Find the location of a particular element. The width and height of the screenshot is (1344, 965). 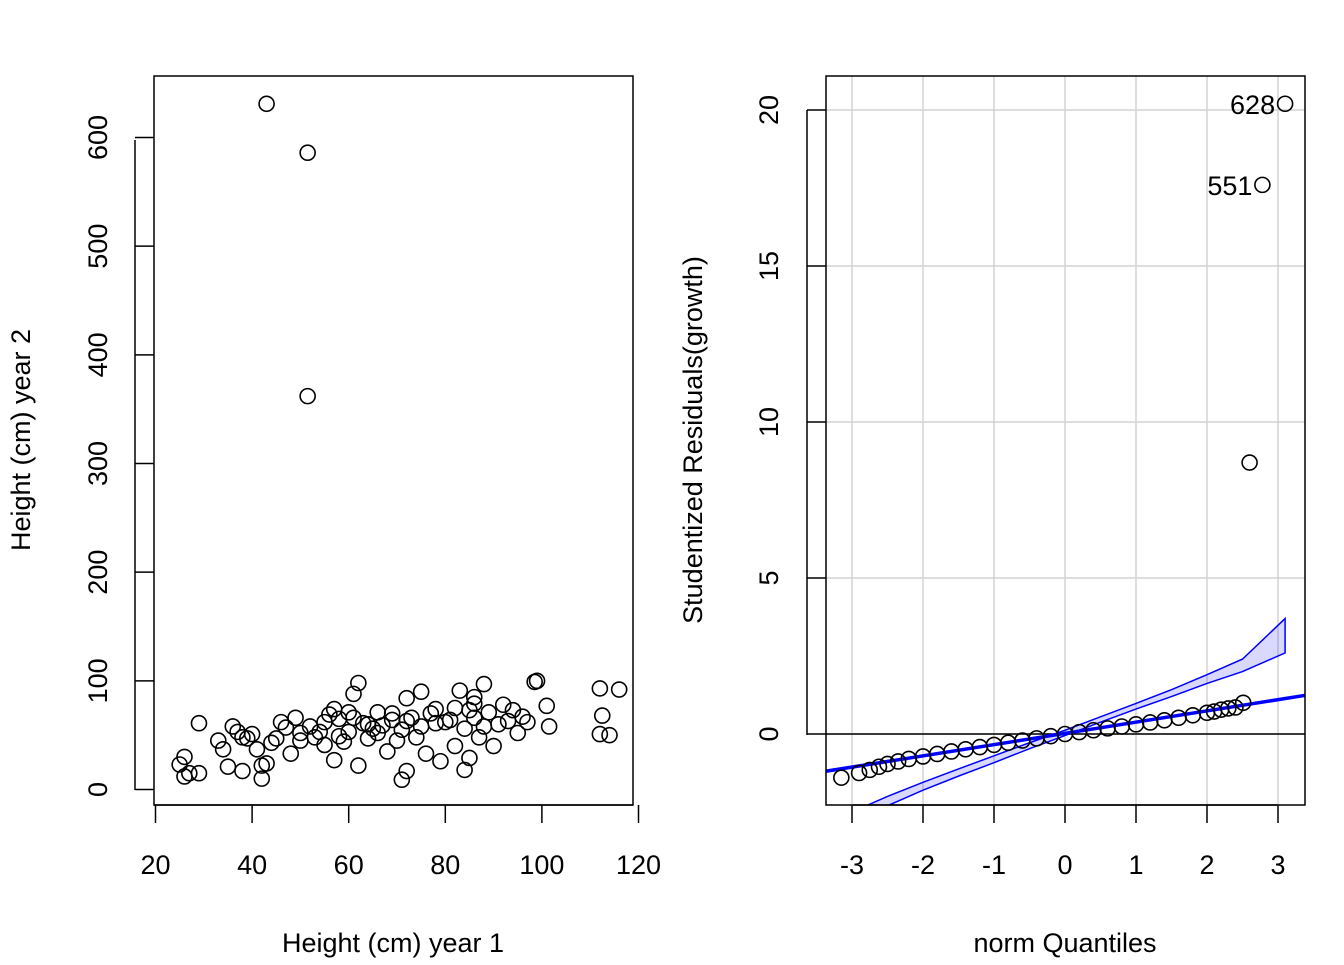

x-tick-label: -3 is located at coordinates (852, 865).